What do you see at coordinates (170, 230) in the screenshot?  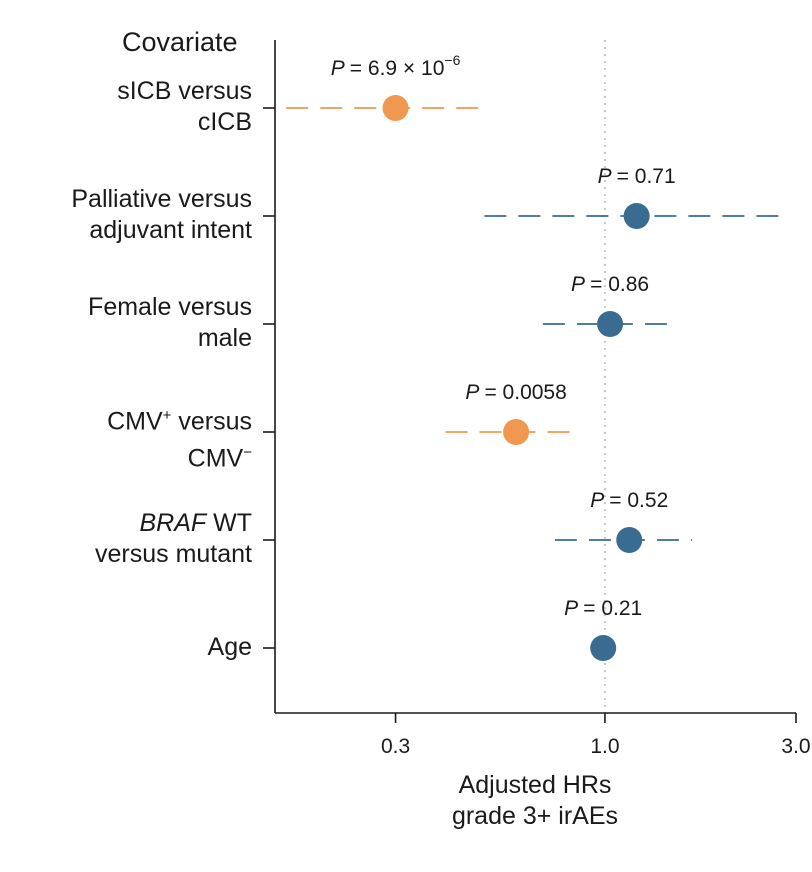 I see `row-label-line2: adjuvant intent` at bounding box center [170, 230].